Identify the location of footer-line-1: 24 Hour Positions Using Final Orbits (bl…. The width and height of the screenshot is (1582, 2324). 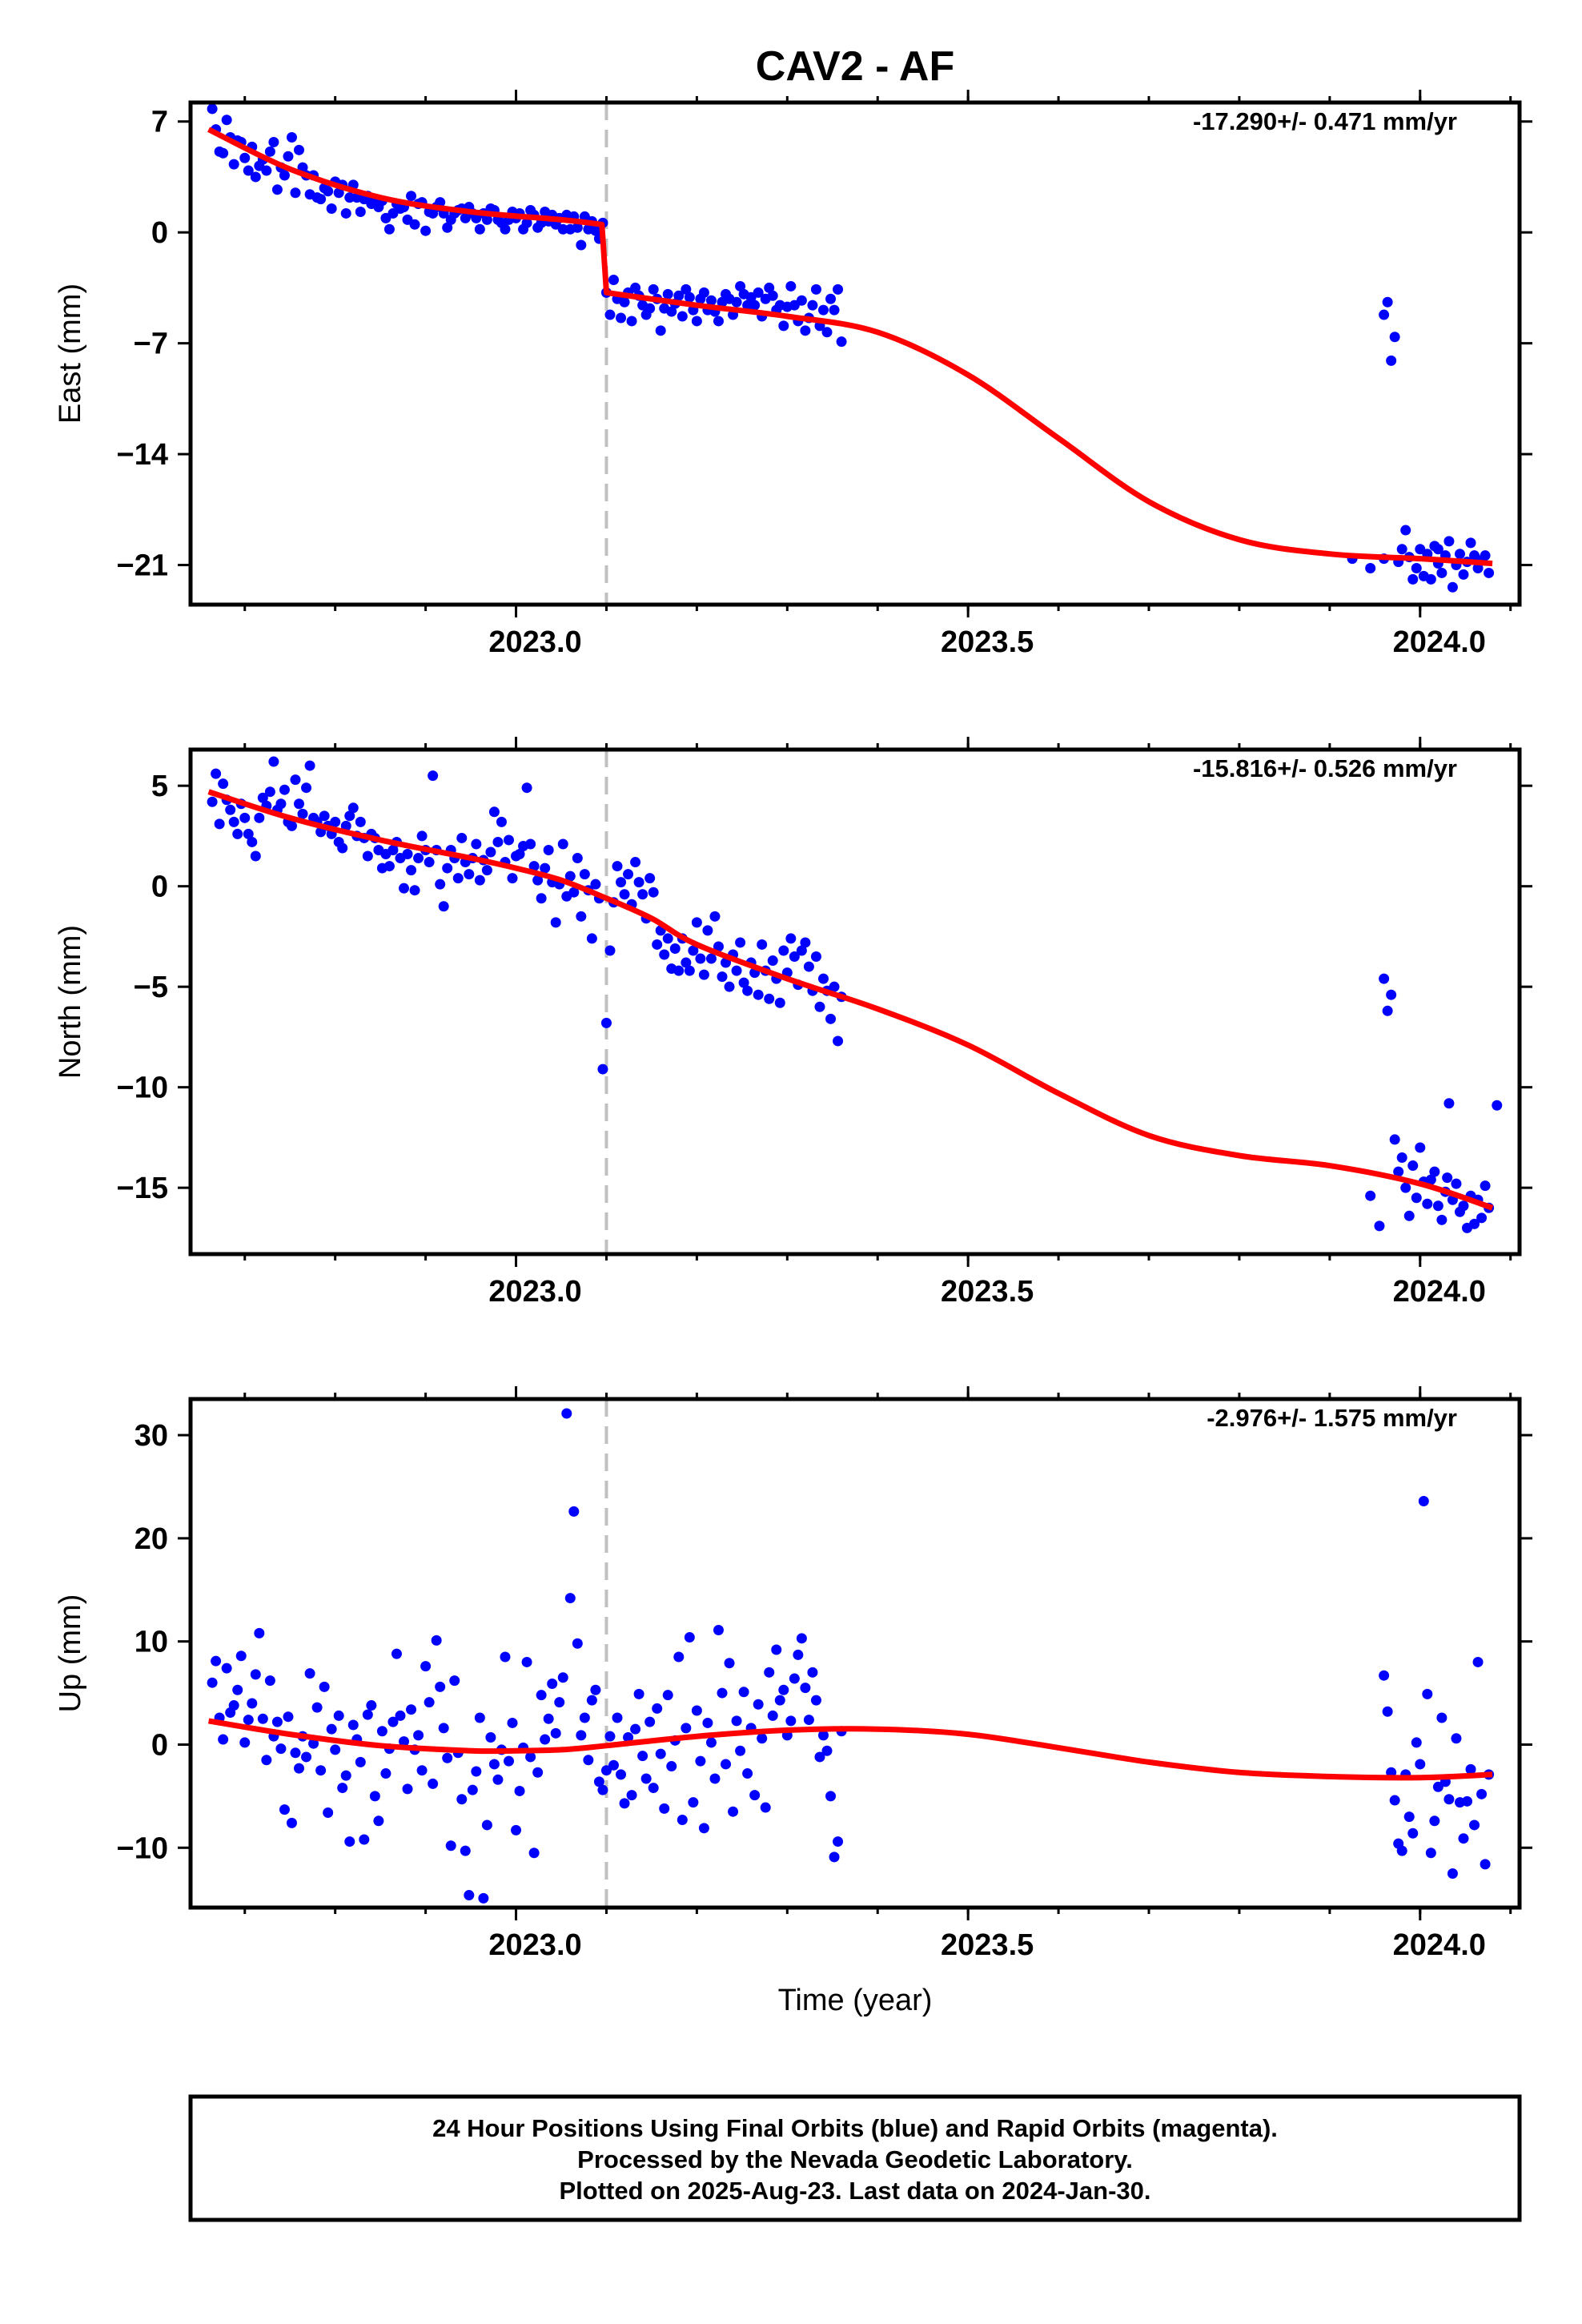
(855, 2128).